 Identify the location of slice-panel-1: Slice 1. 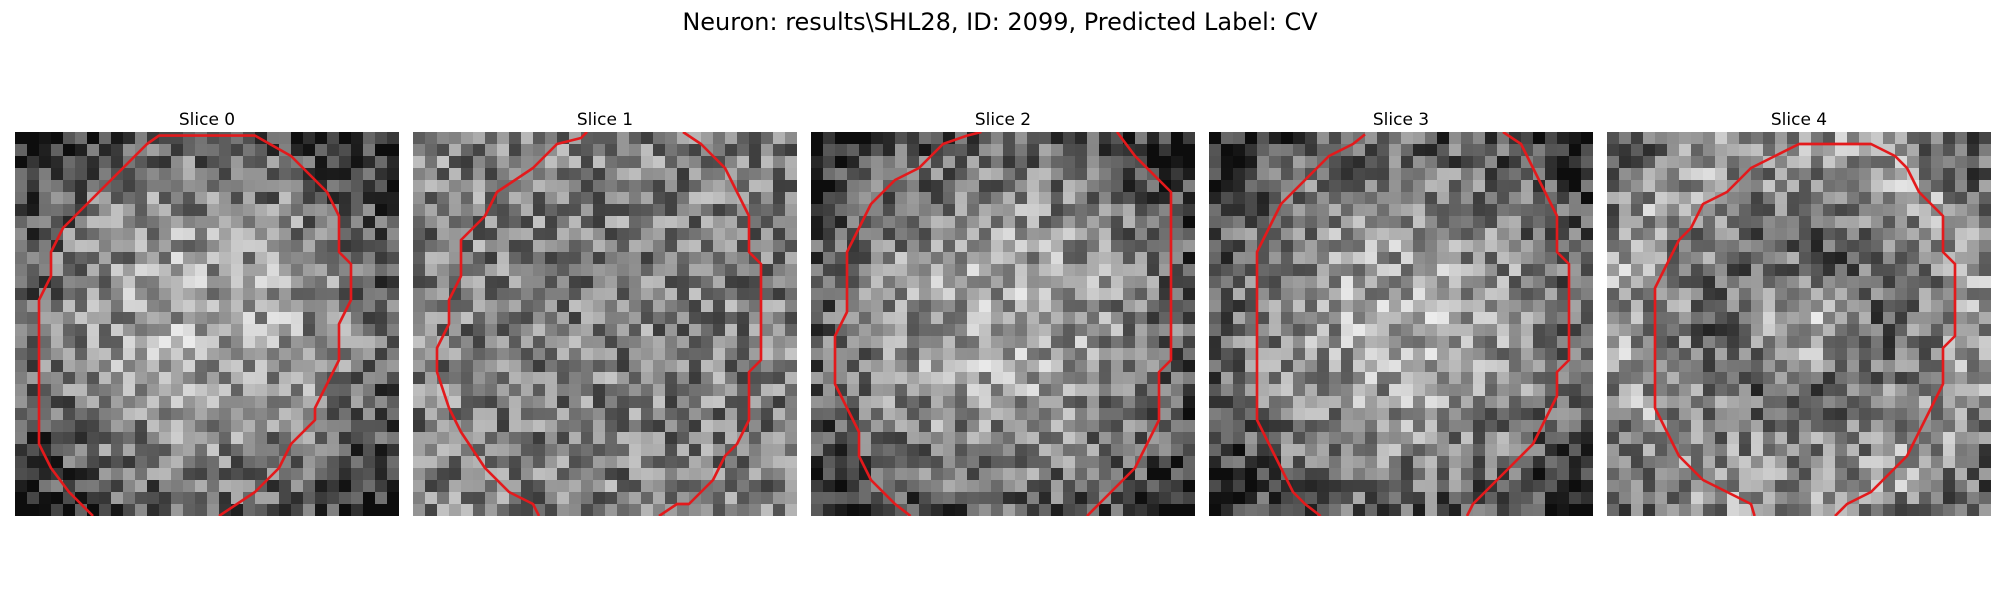
(605, 312).